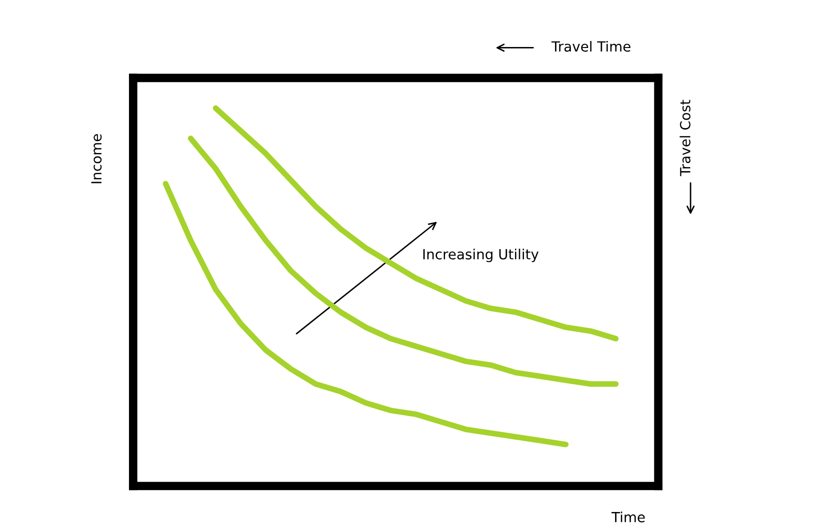  What do you see at coordinates (590, 46) in the screenshot?
I see `x2-axis-title: Travel Time` at bounding box center [590, 46].